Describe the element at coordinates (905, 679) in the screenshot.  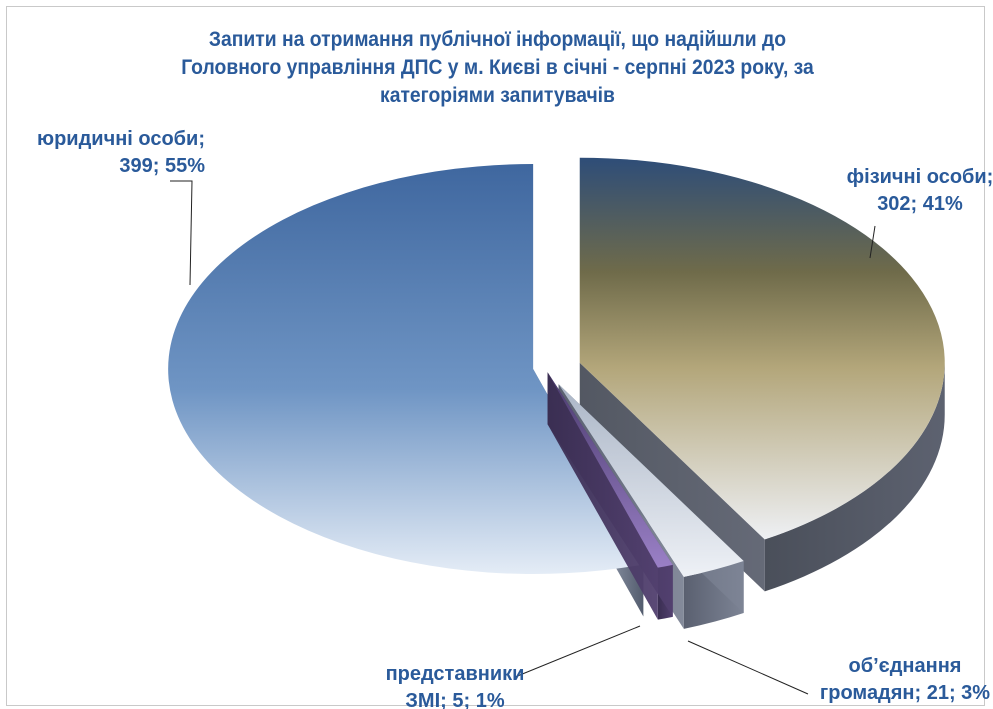
I see `label-citizen-associations: об’єднання громадян; 21; 3%` at that location.